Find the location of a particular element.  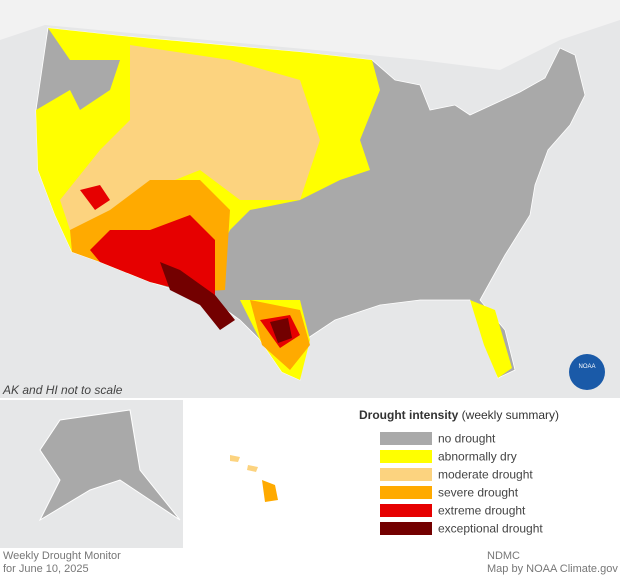

legend-title: Drought intensity (weekly summary) is located at coordinates (459, 415).